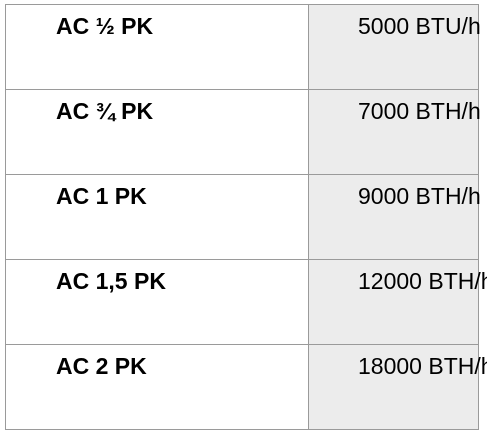 This screenshot has height=430, width=487. I want to click on capacity-cell: 5000 BTU/h, so click(394, 47).